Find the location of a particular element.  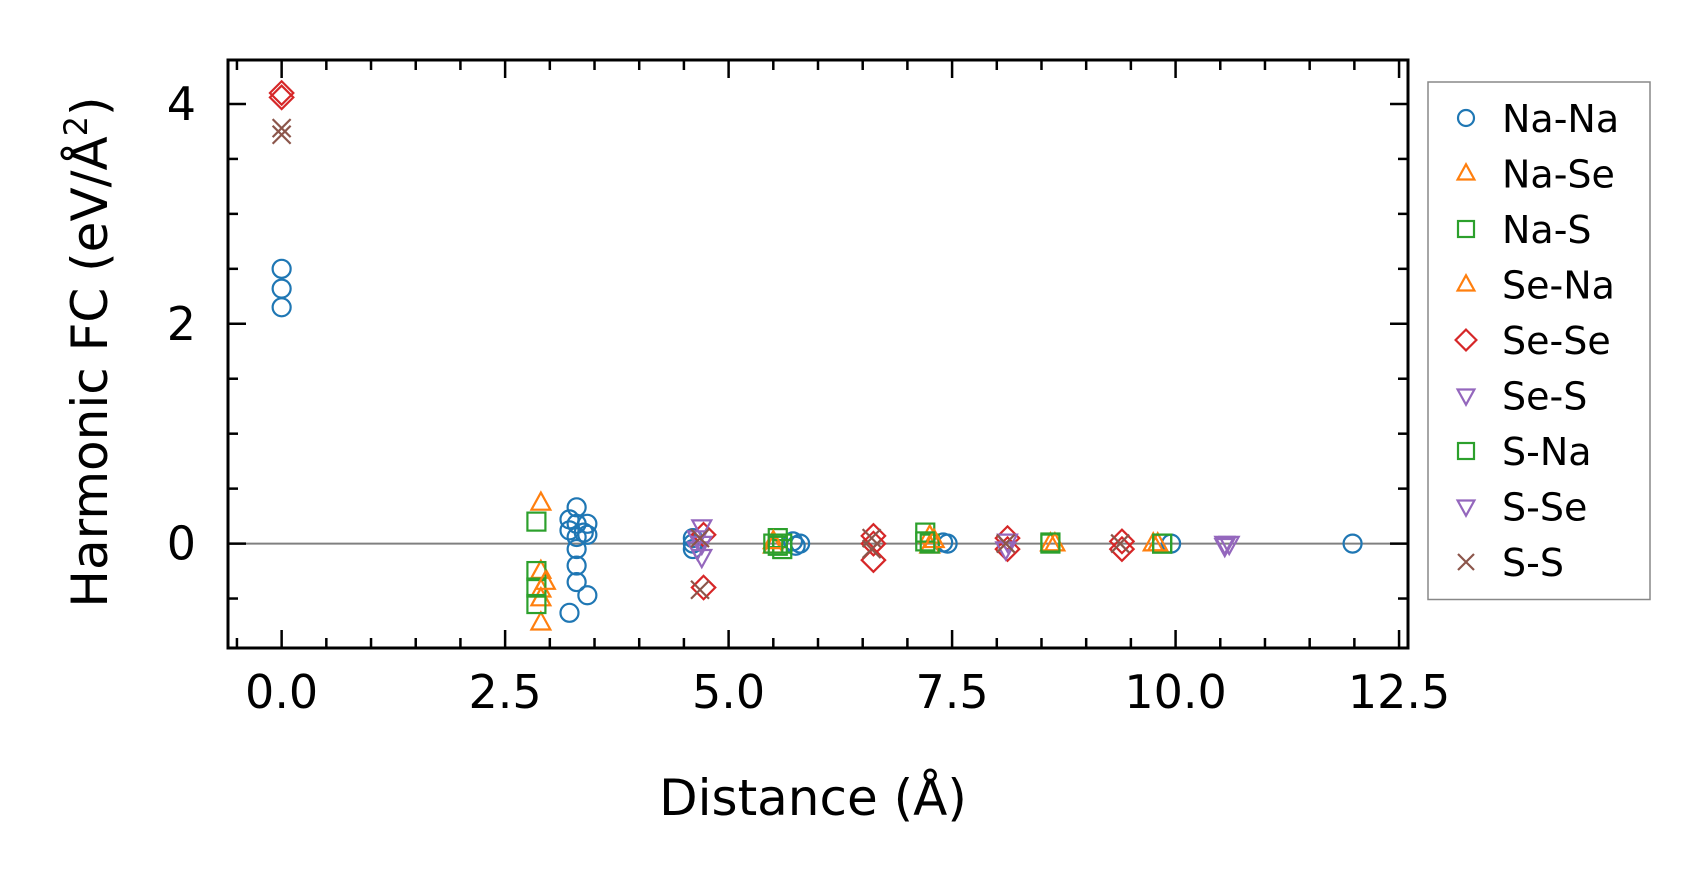

series-s-na is located at coordinates (968, 543).